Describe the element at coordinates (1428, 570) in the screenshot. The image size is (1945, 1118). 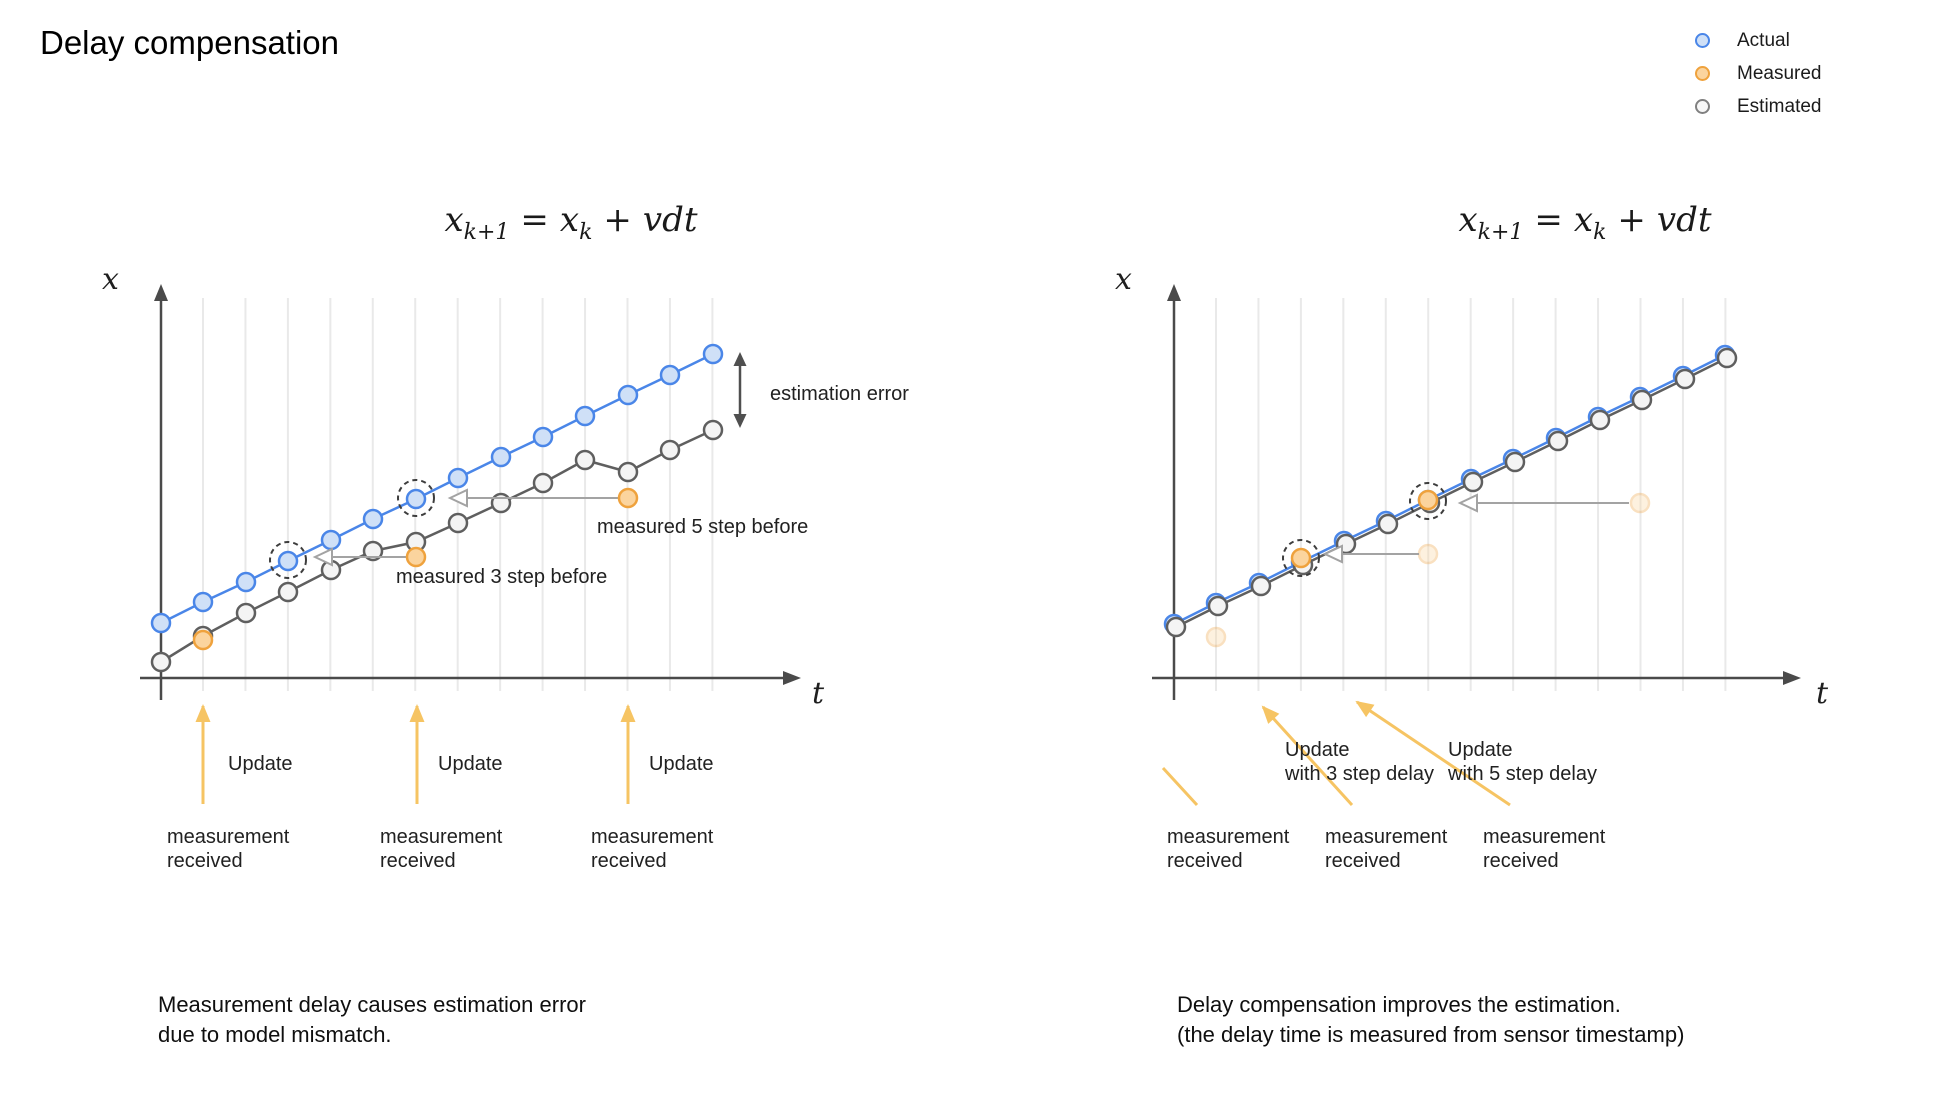
I see `faded-measured-points` at that location.